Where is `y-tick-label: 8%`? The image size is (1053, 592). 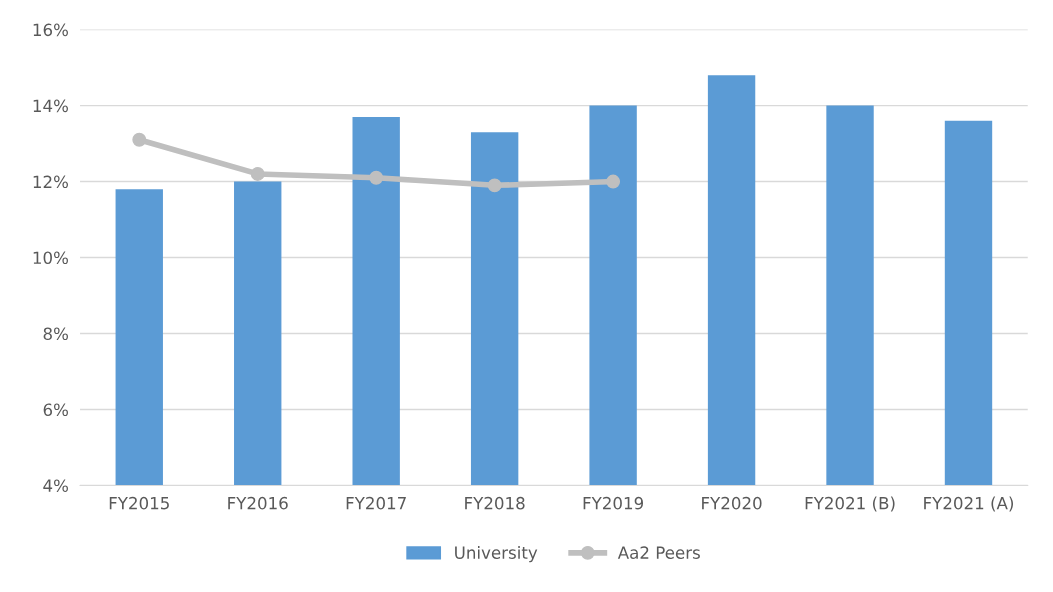 y-tick-label: 8% is located at coordinates (55, 334).